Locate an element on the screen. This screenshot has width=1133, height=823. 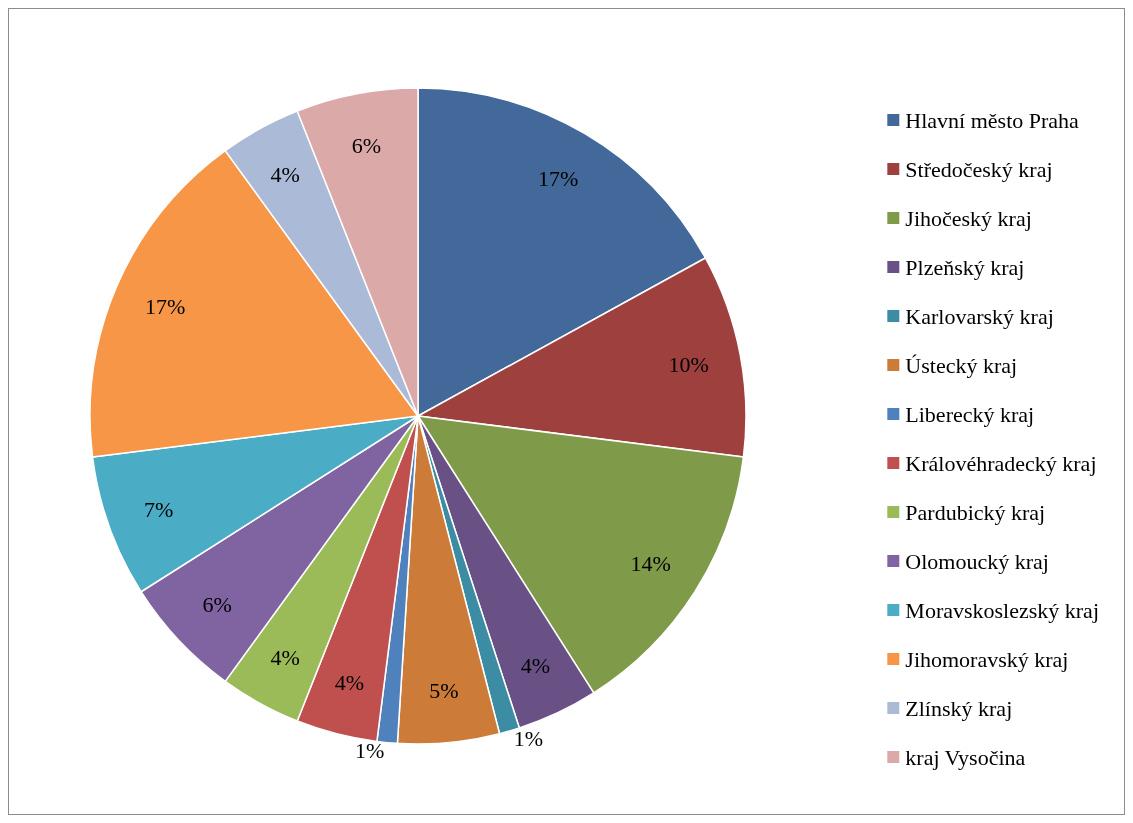
legend-label: Moravskoslezský kraj is located at coordinates (1002, 610).